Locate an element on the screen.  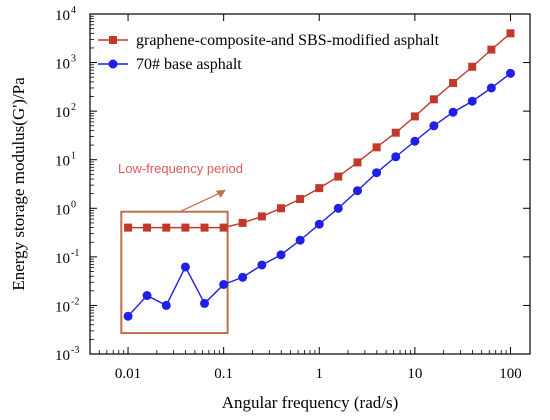
annotation: Low-frequency period is located at coordinates (180, 248).